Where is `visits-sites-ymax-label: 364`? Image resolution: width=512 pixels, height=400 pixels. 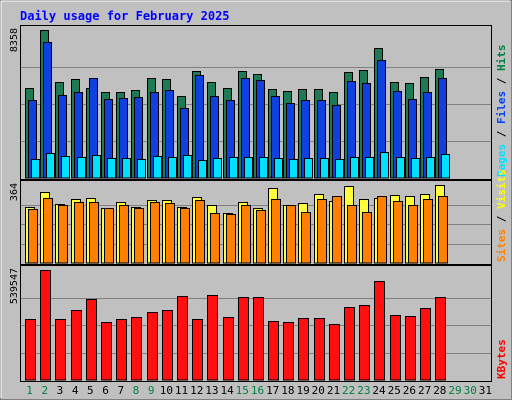
visits-sites-ymax-label: 364 is located at coordinates (14, 192).